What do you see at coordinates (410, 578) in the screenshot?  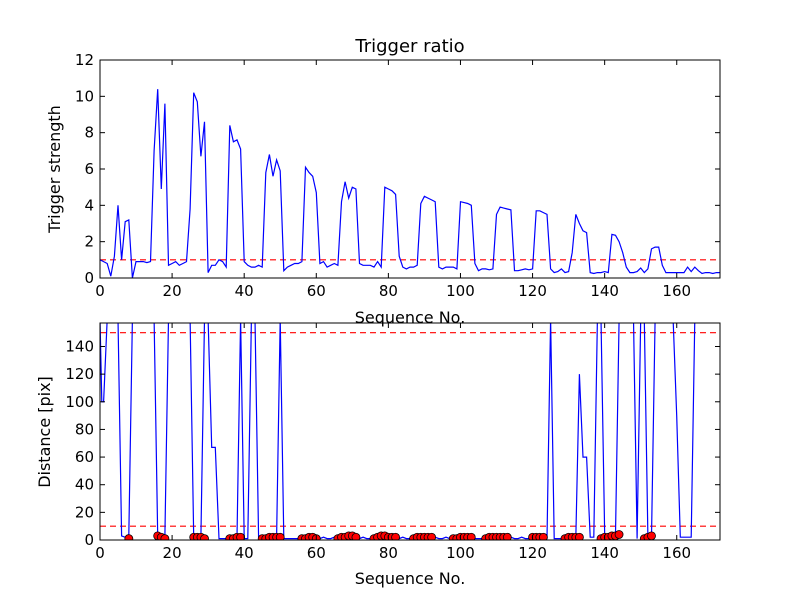 I see `distance-x-axis-label: Sequence No.` at bounding box center [410, 578].